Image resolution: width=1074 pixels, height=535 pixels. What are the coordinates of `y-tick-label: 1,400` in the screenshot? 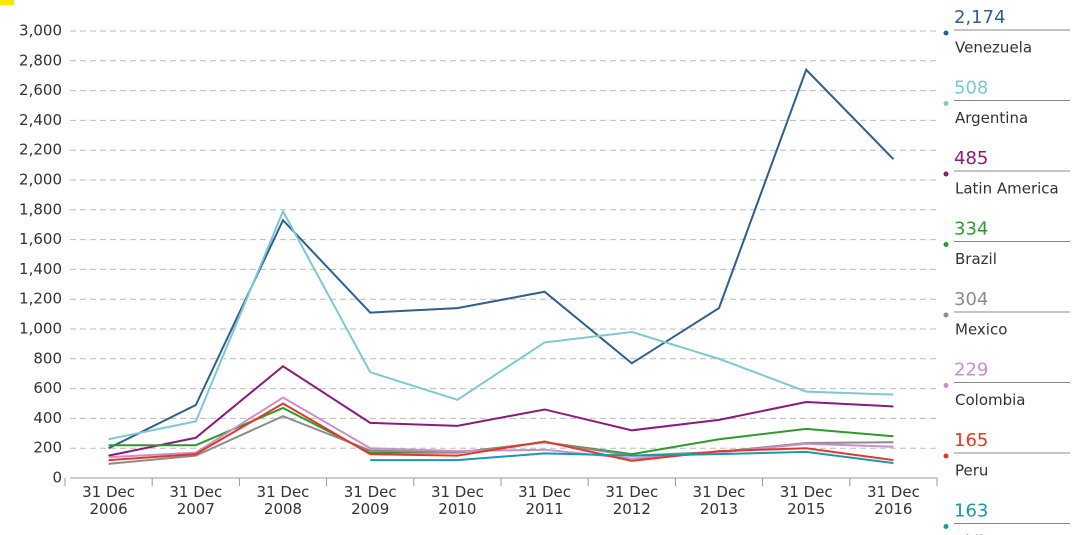 It's located at (40, 269).